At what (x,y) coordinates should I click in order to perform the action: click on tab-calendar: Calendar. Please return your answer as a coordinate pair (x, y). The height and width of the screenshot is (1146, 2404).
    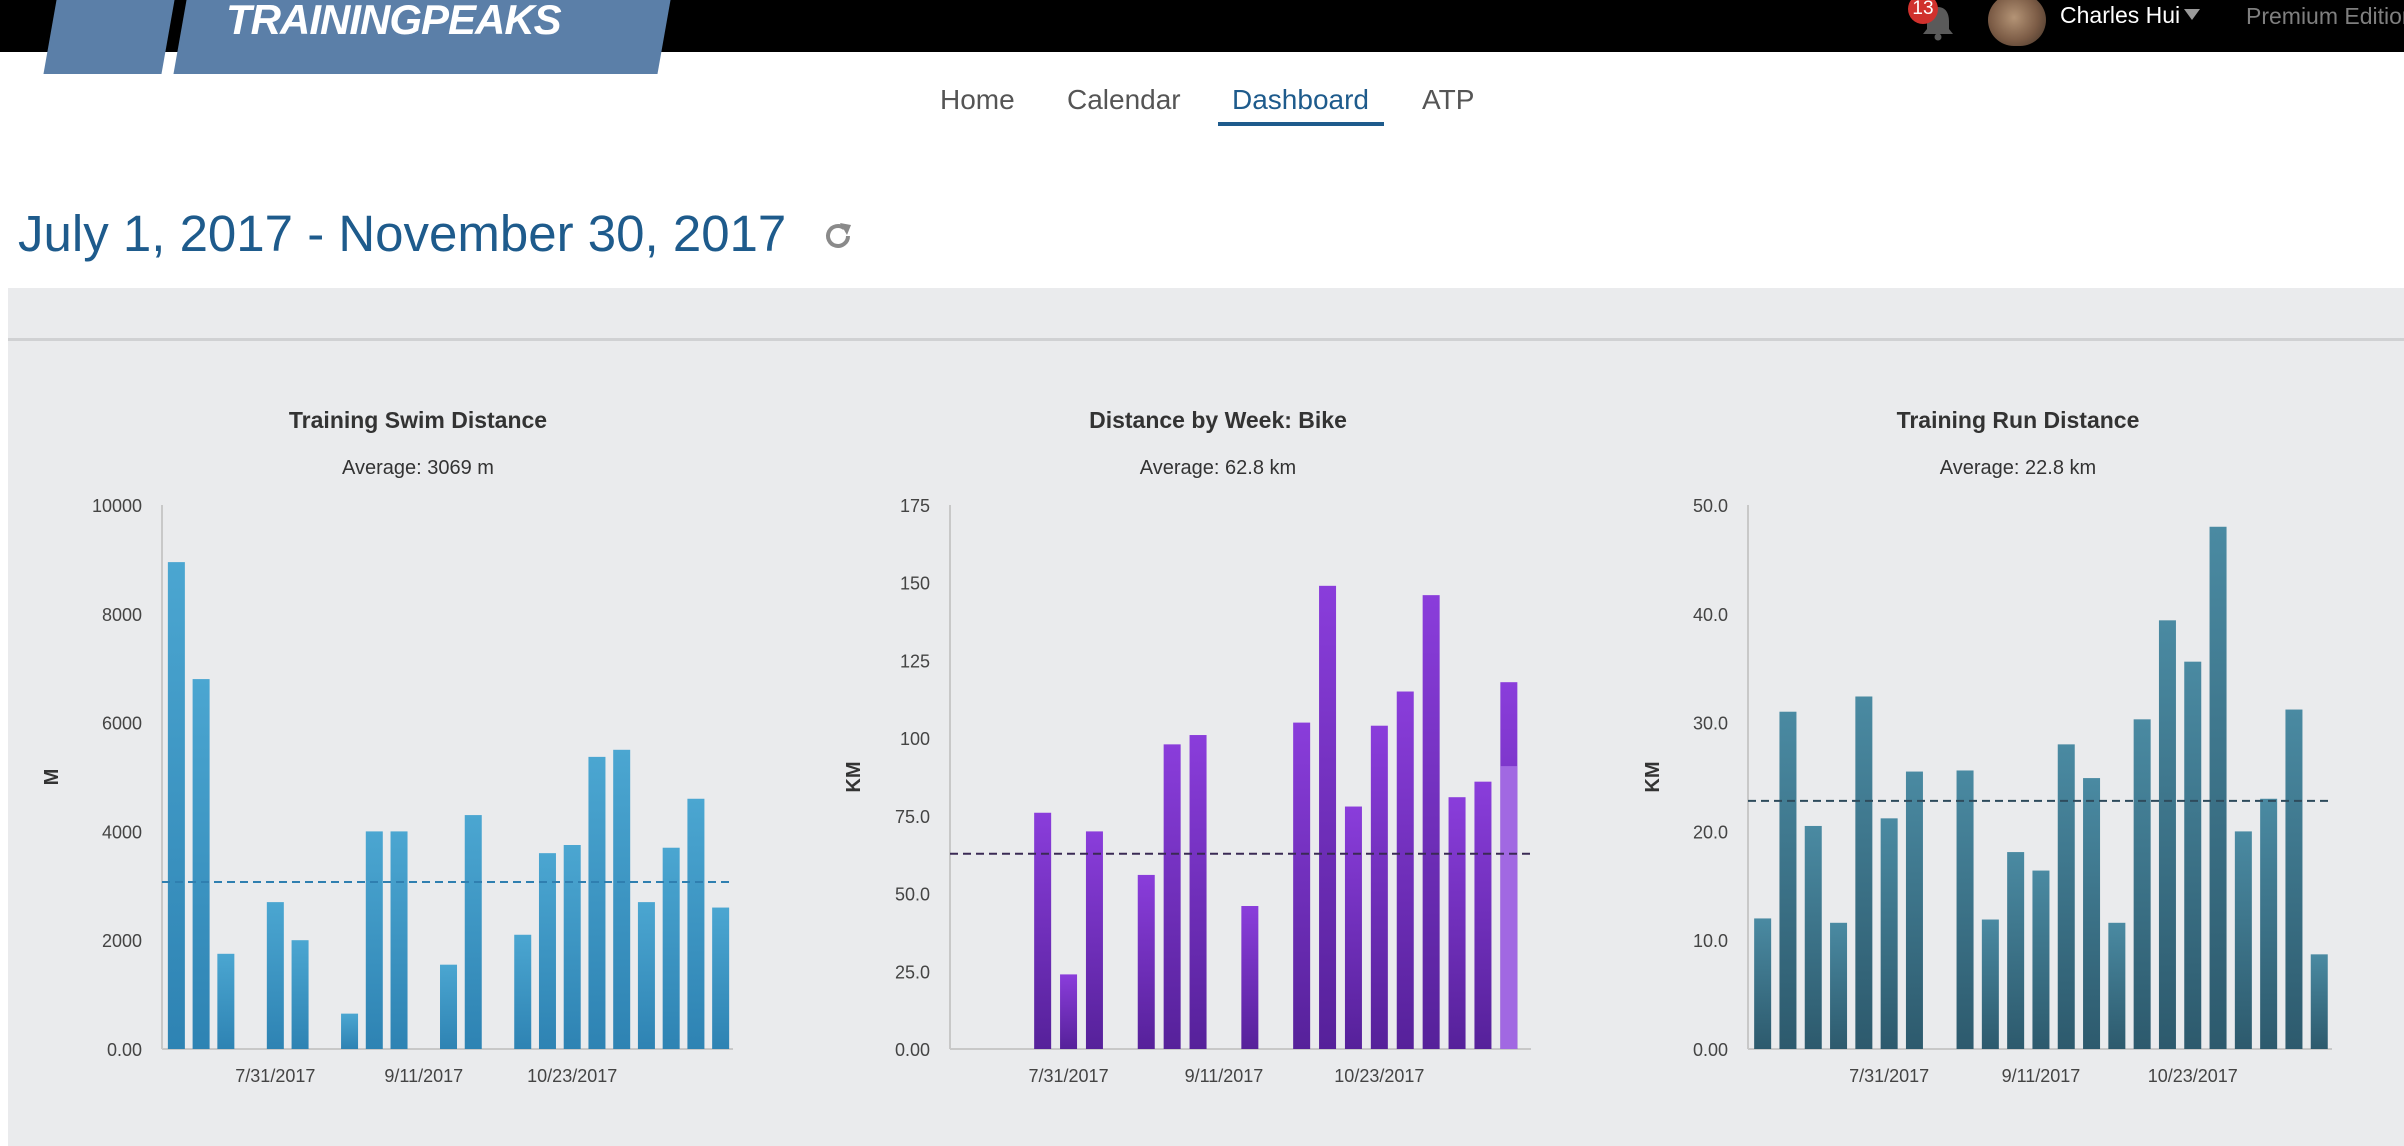
    Looking at the image, I should click on (1124, 99).